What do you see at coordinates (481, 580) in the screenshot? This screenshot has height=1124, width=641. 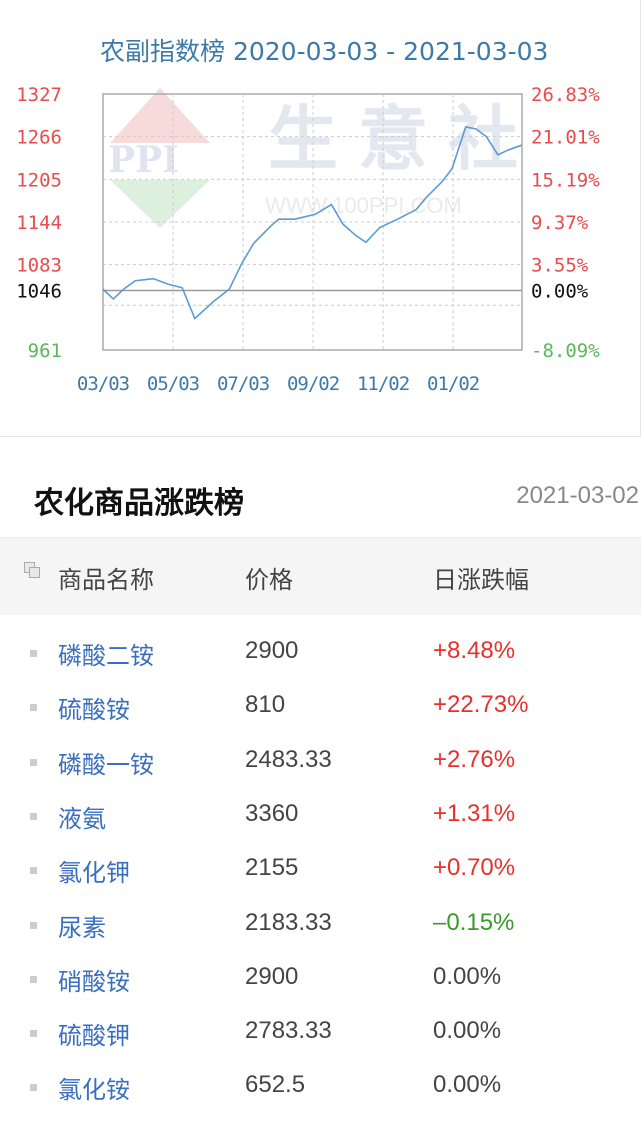 I see `header-change: 日涨跌幅` at bounding box center [481, 580].